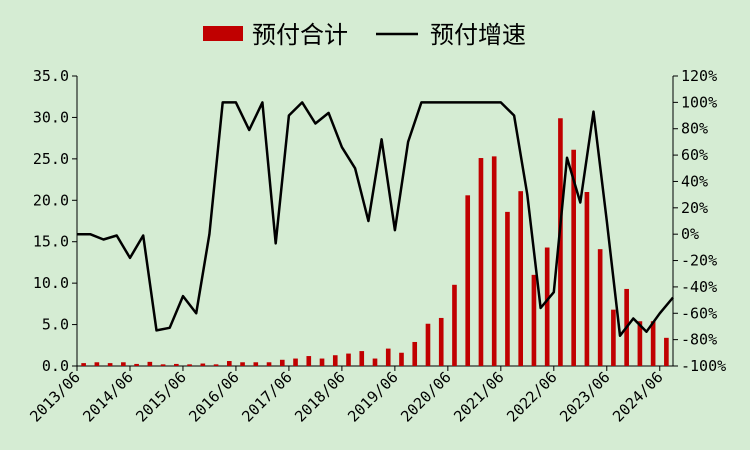  Describe the element at coordinates (699, 102) in the screenshot. I see `right-tick-label: 100%` at that location.